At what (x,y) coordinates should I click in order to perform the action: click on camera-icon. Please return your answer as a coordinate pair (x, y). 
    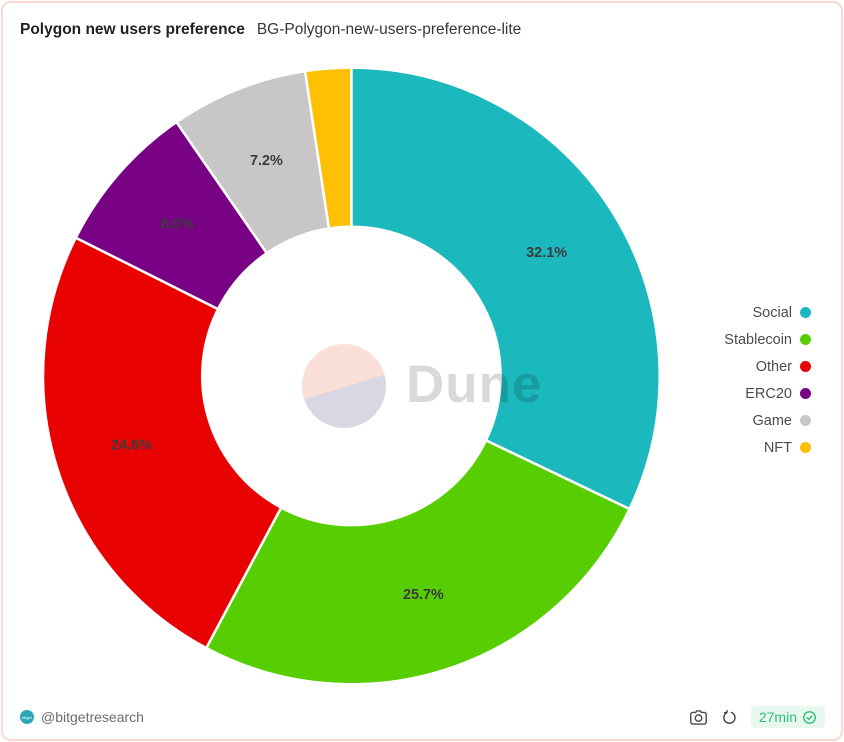
    Looking at the image, I should click on (698, 717).